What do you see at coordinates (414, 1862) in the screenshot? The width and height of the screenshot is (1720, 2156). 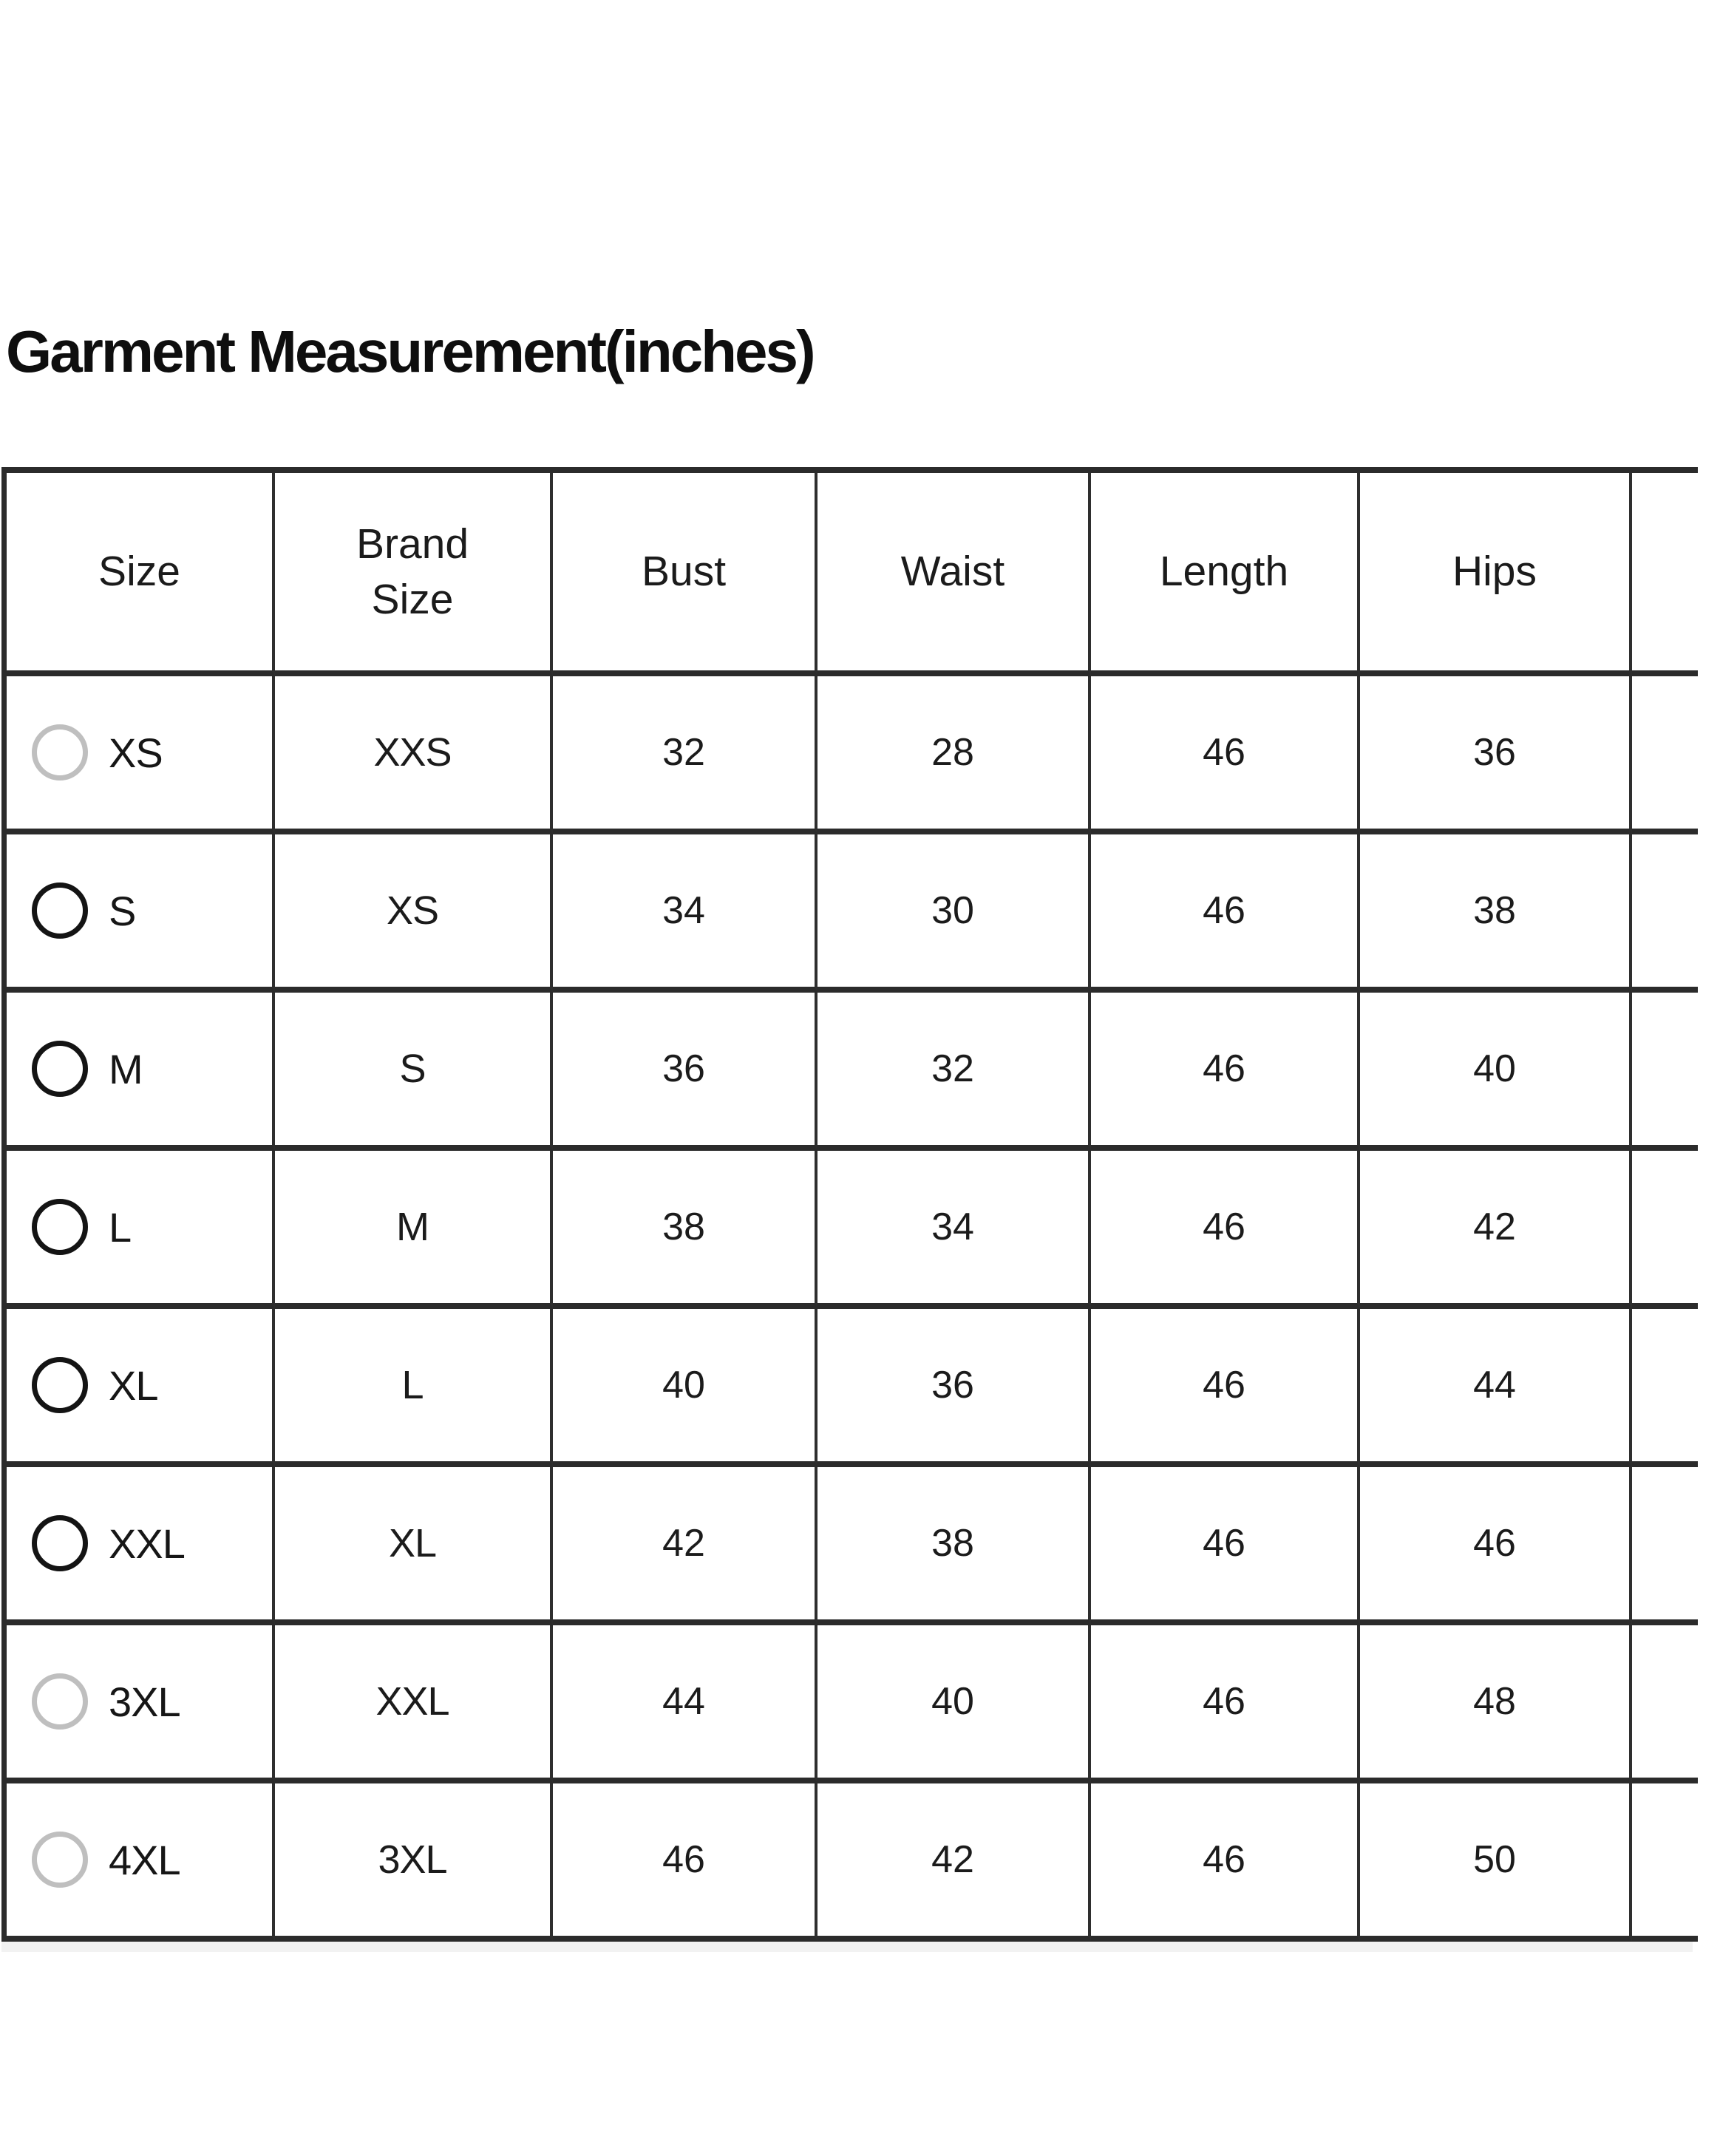 I see `brand-size-value: 3XL` at bounding box center [414, 1862].